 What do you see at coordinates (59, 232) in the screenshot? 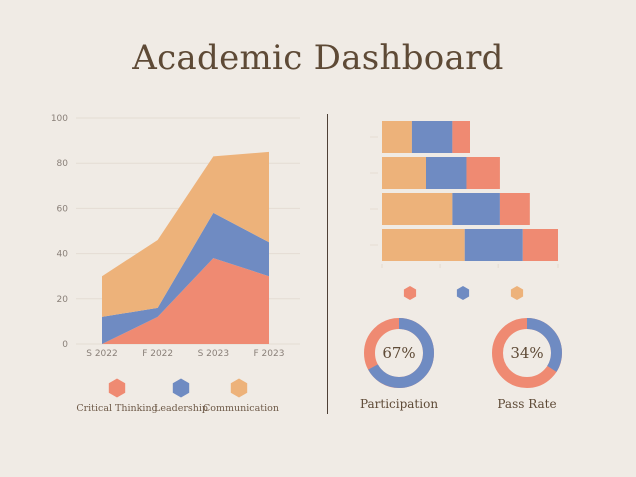
I see `area-y-ticks: 0 20 40 60 80 100` at bounding box center [59, 232].